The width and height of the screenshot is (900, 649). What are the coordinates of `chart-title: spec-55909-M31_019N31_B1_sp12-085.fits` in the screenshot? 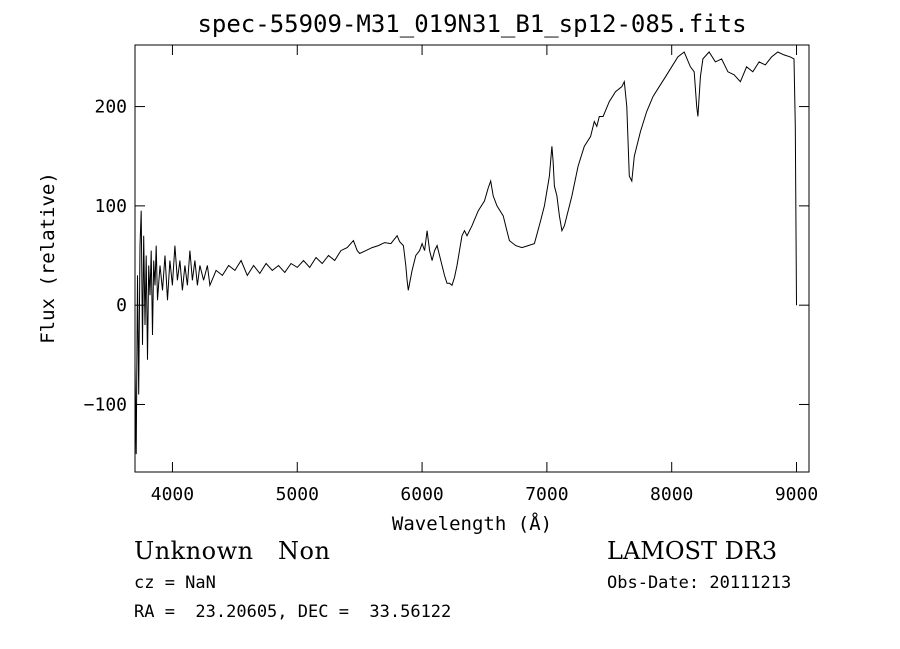 It's located at (471, 24).